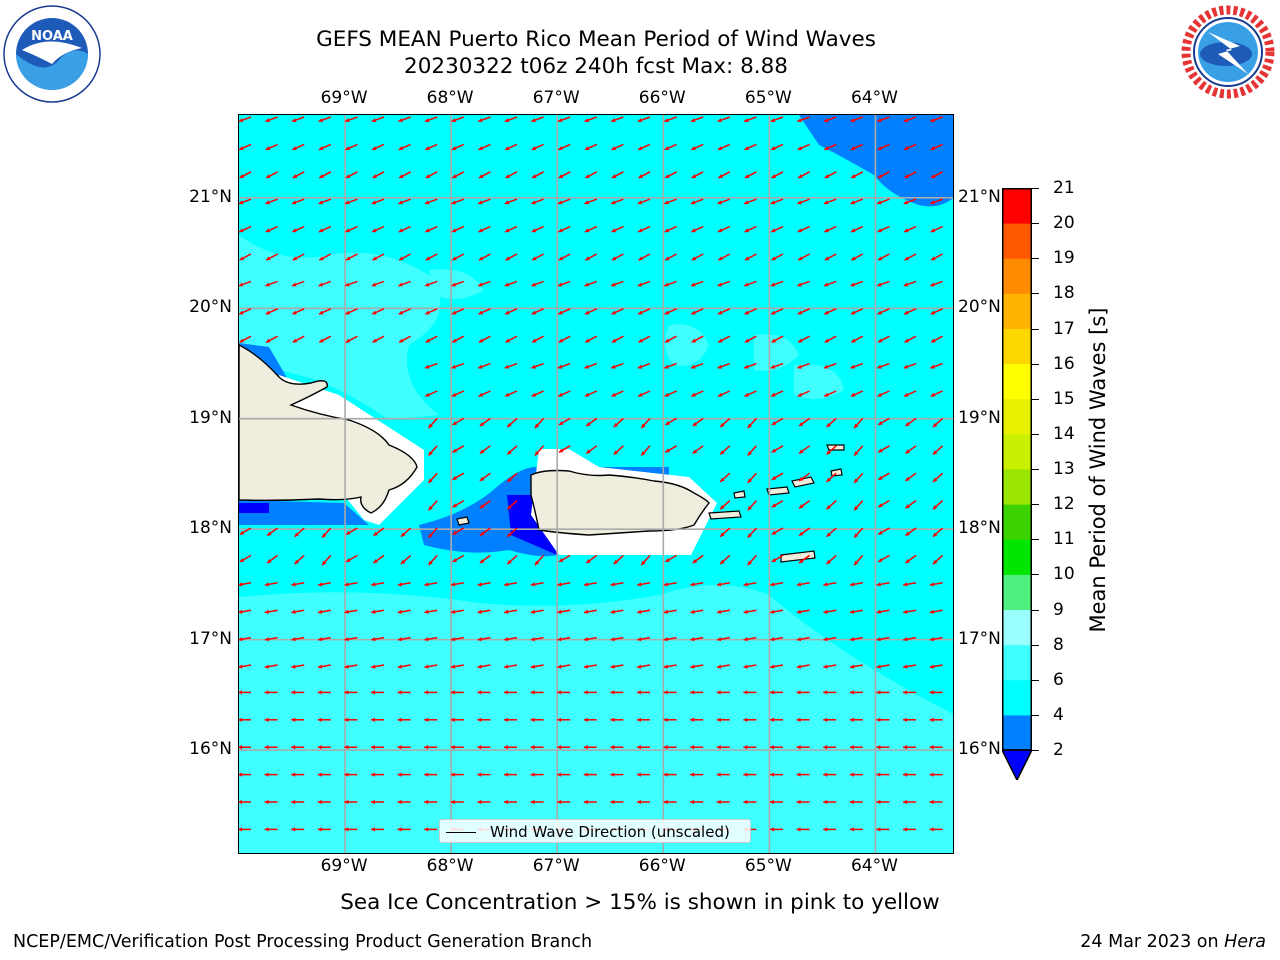  What do you see at coordinates (450, 866) in the screenshot?
I see `lon-label-bottom: 68°W` at bounding box center [450, 866].